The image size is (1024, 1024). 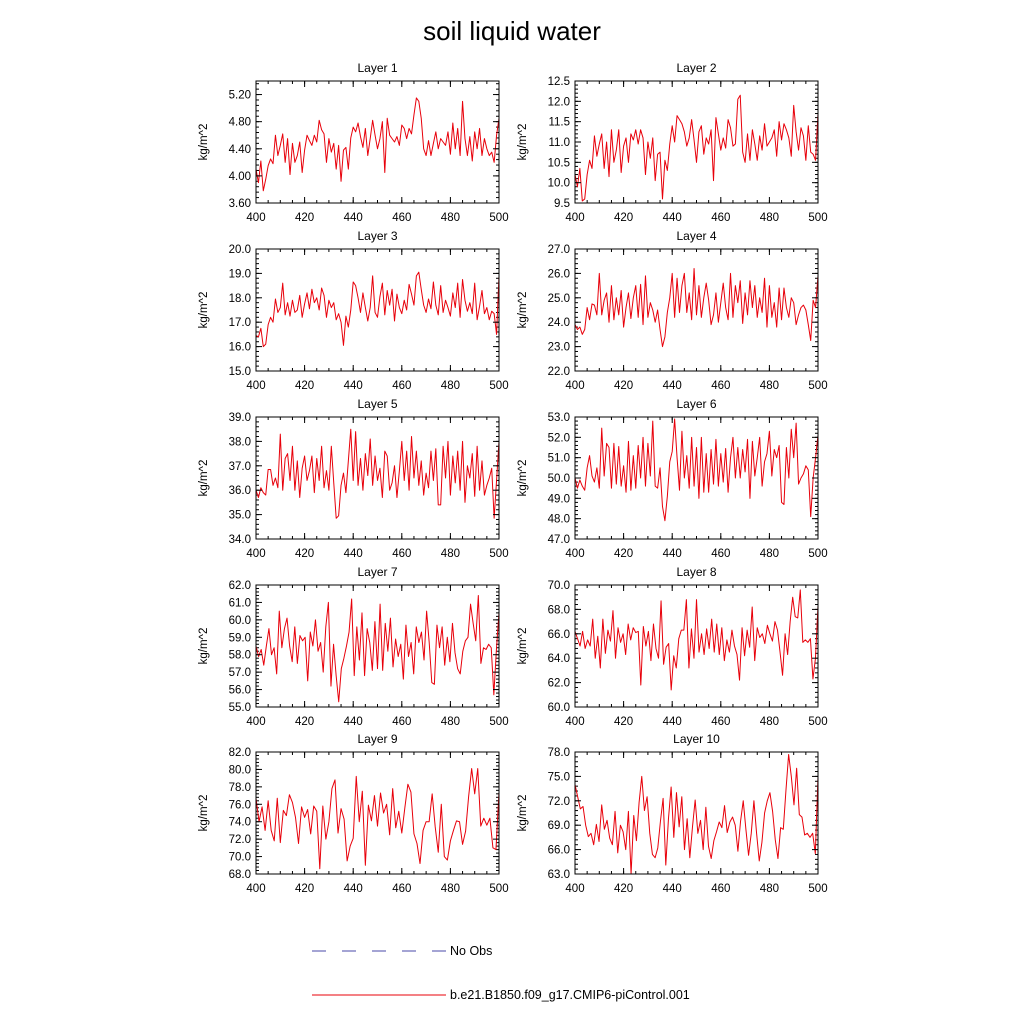 I want to click on panel-title: Layer 6, so click(x=696, y=404).